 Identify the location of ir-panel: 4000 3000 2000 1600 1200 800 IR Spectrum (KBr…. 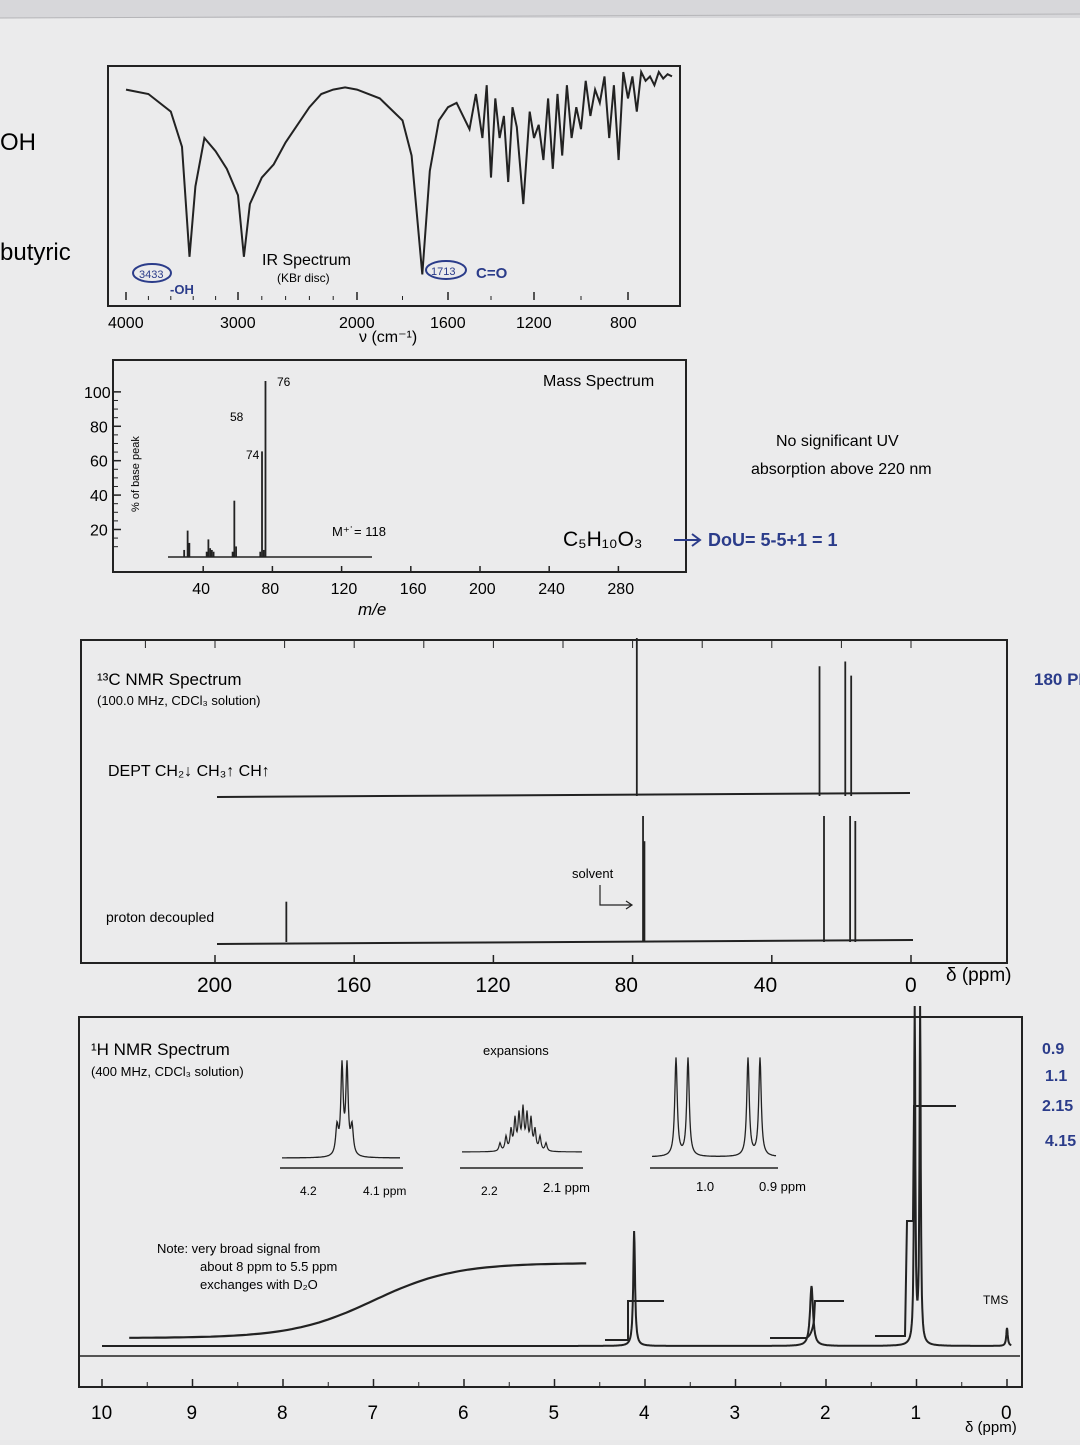
(394, 205).